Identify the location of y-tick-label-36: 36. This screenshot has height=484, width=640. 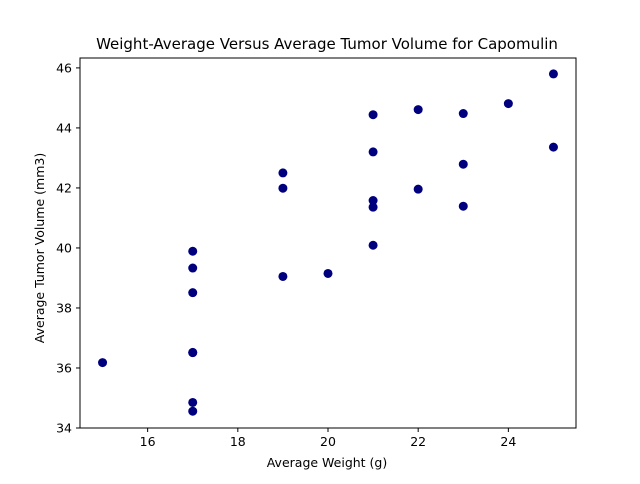
(64, 367).